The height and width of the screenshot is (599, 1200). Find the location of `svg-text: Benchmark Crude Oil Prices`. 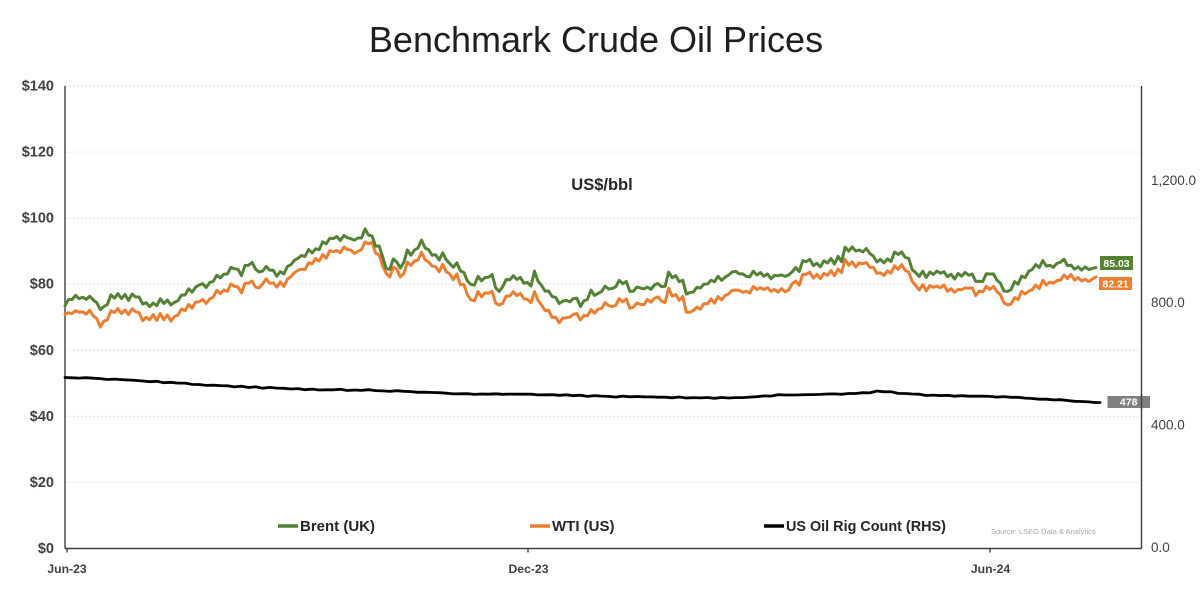

svg-text: Benchmark Crude Oil Prices is located at coordinates (596, 39).